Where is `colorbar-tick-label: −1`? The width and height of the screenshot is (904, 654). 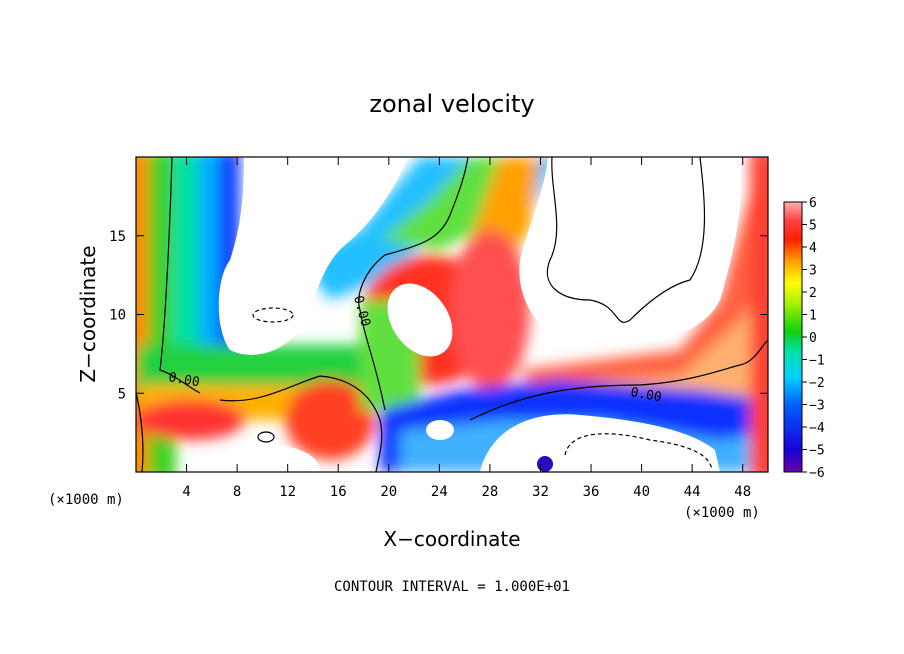 colorbar-tick-label: −1 is located at coordinates (817, 361).